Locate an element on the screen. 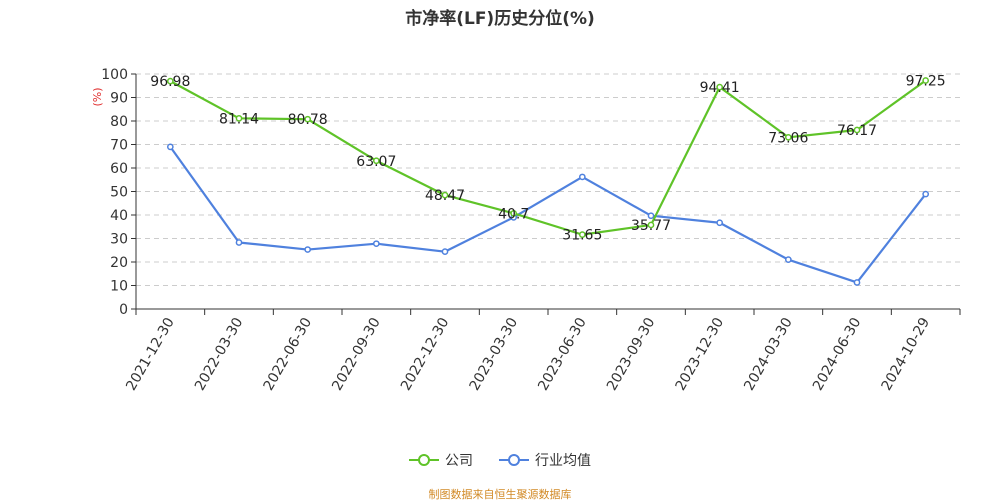 The image size is (1000, 502). data-label: 76.17 is located at coordinates (857, 131).